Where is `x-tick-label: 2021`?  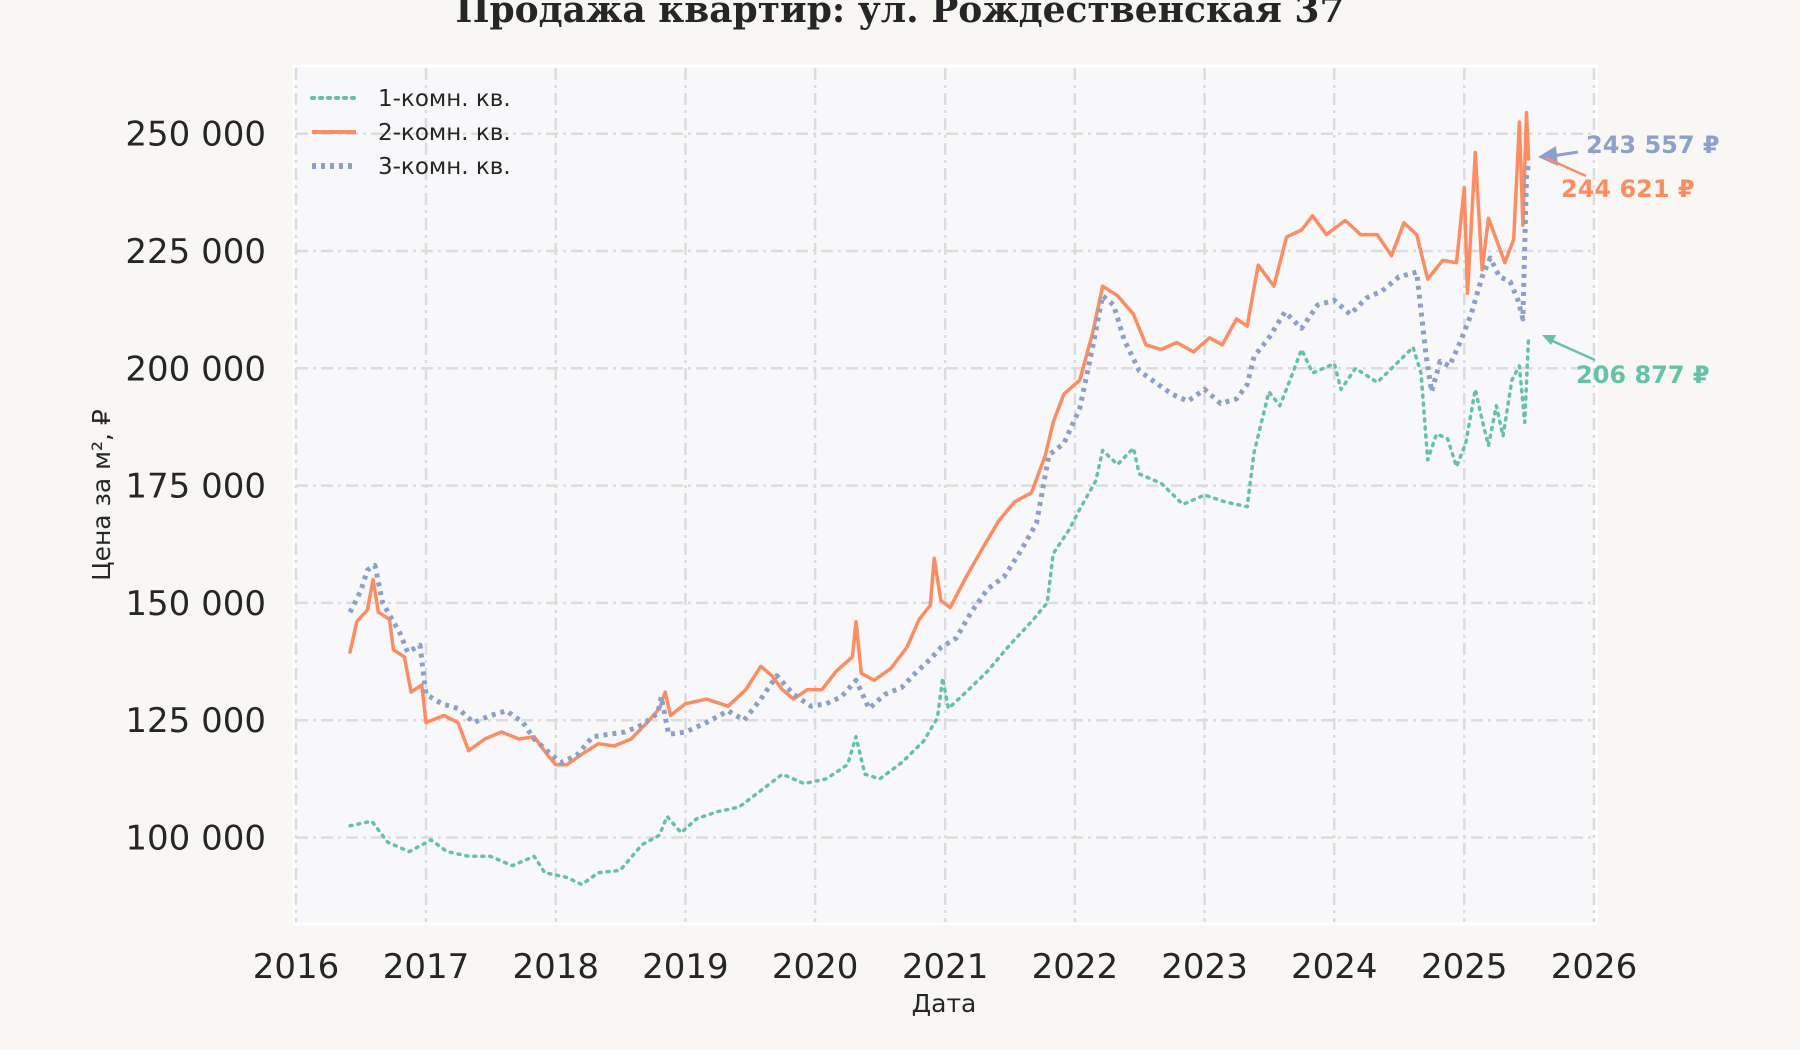 x-tick-label: 2021 is located at coordinates (945, 967).